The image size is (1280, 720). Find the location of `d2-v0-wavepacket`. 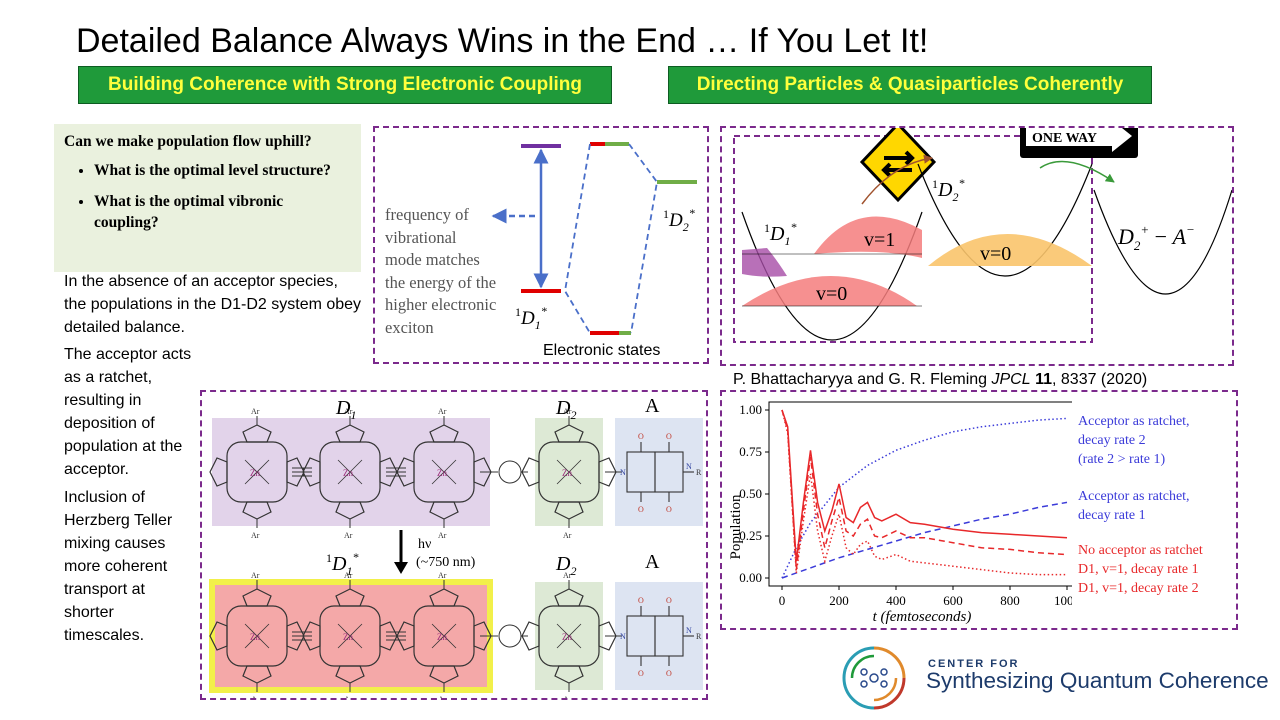

d2-v0-wavepacket is located at coordinates (1010, 250).